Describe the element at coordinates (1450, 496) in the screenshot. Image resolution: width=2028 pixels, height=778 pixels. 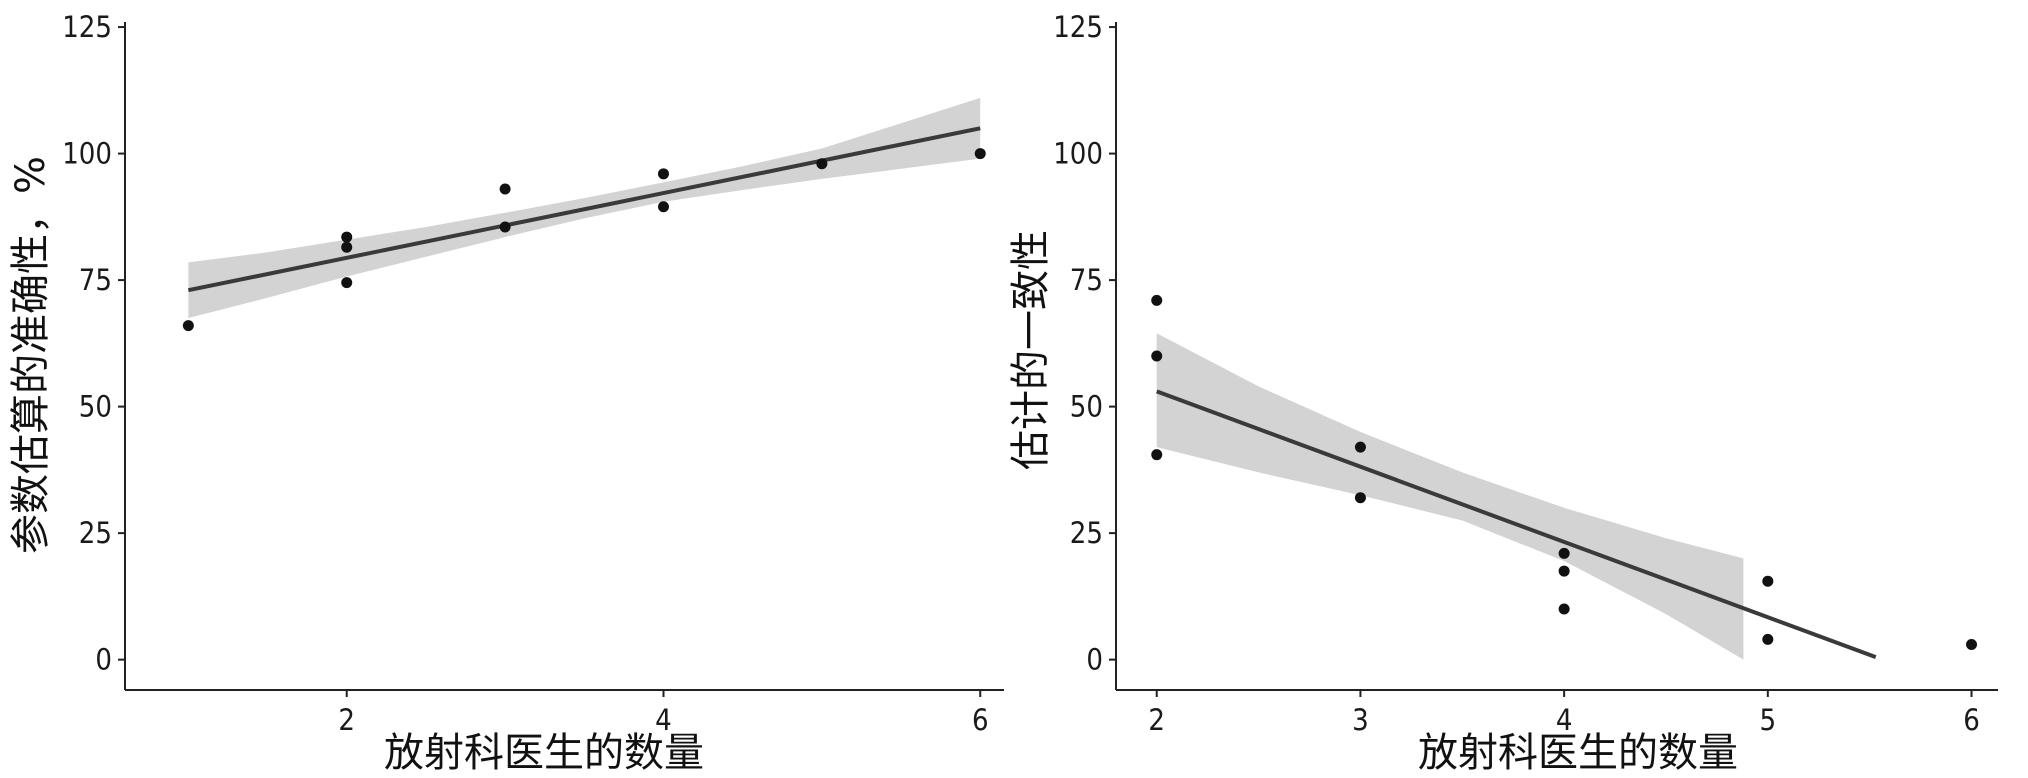
I see `confidence-band` at that location.